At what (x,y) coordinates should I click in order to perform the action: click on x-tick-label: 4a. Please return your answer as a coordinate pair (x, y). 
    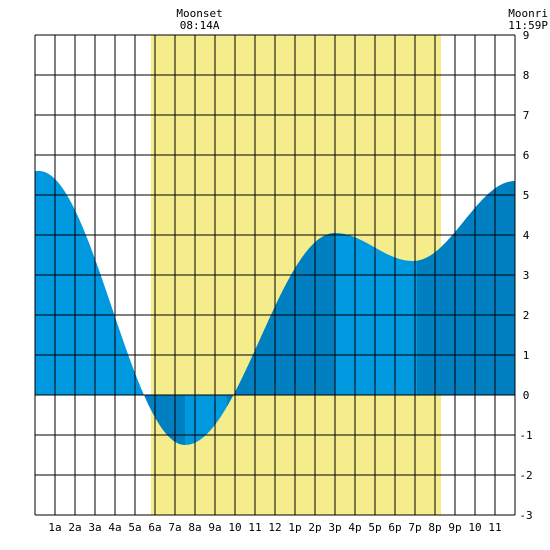
    Looking at the image, I should click on (114, 527).